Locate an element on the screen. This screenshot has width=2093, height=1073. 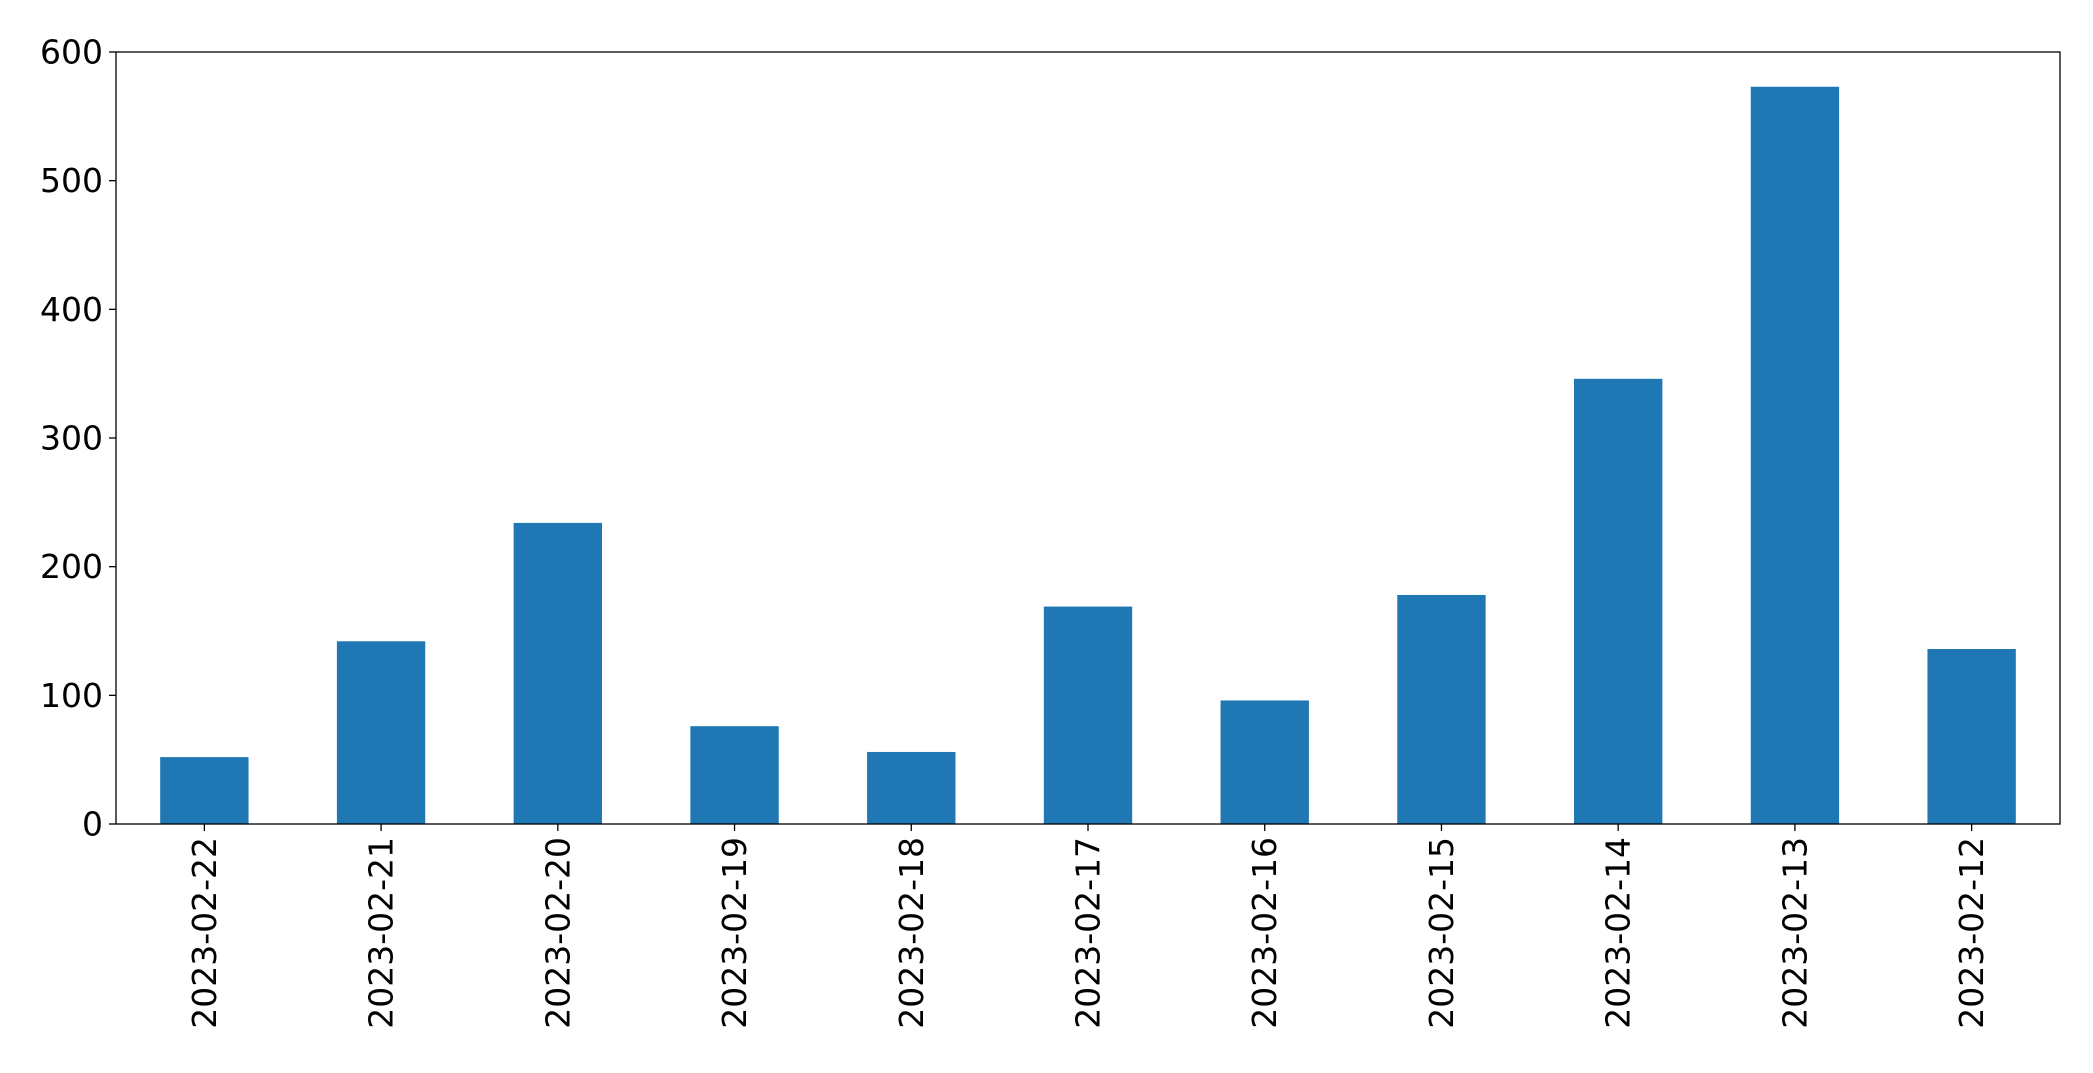
x-tick-label: 2023-02-15 is located at coordinates (1441, 933).